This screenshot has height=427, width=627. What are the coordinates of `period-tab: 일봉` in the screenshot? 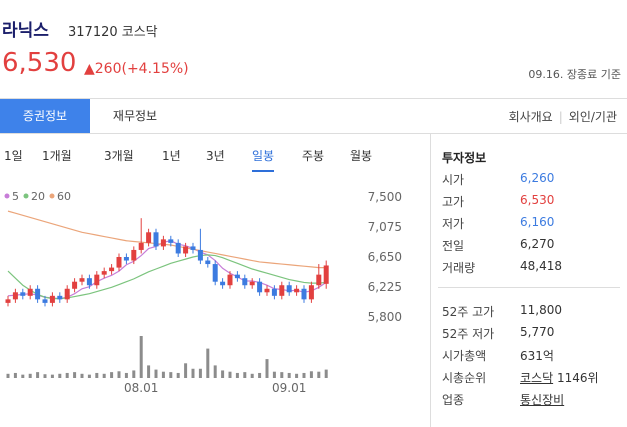 It's located at (263, 159).